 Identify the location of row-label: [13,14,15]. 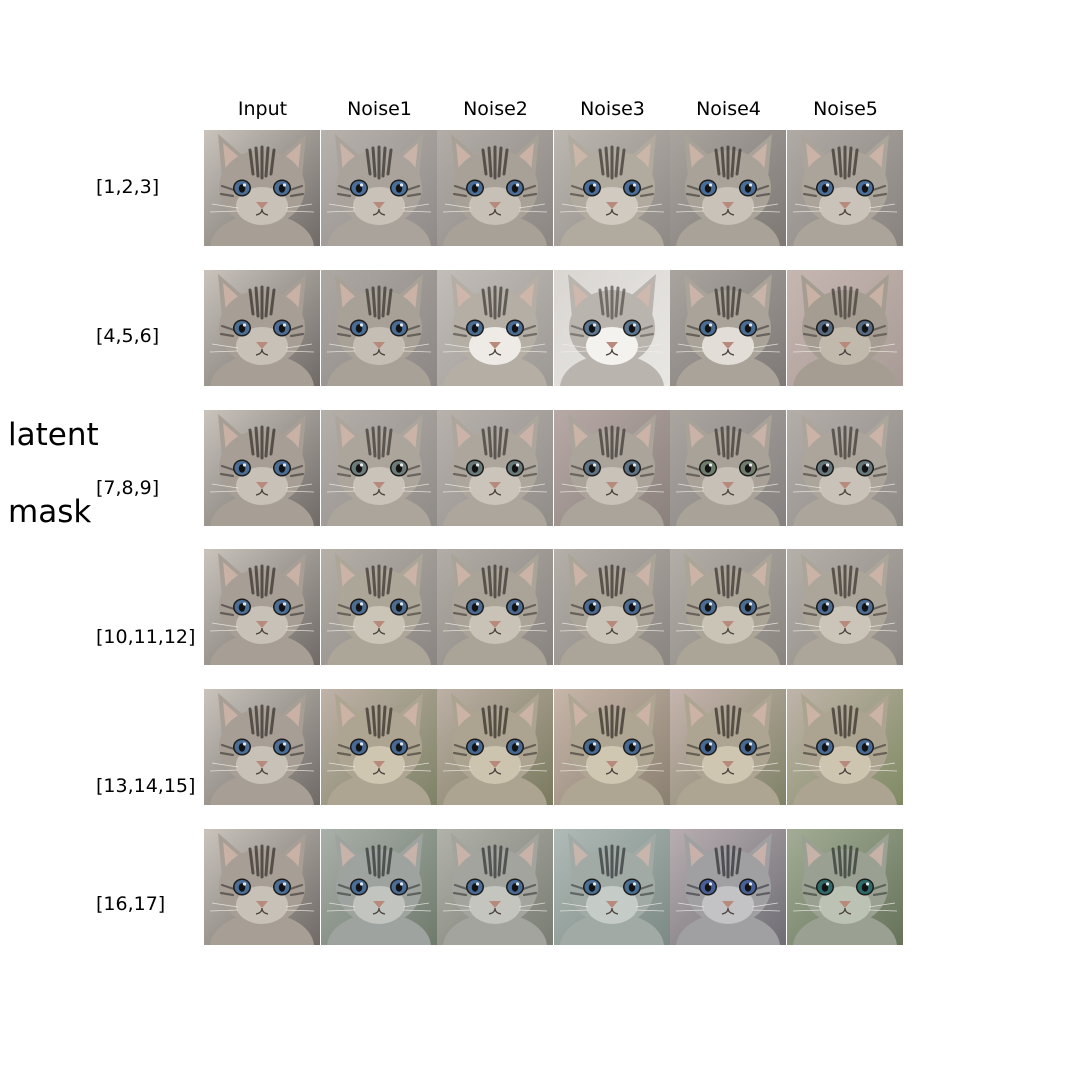
(146, 786).